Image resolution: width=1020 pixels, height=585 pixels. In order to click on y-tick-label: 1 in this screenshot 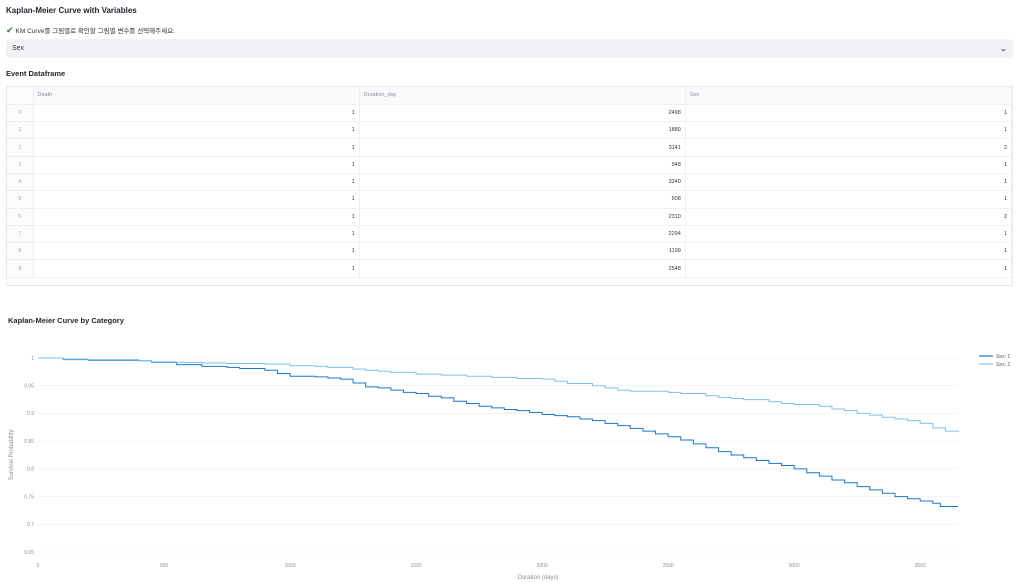, I will do `click(32, 359)`.